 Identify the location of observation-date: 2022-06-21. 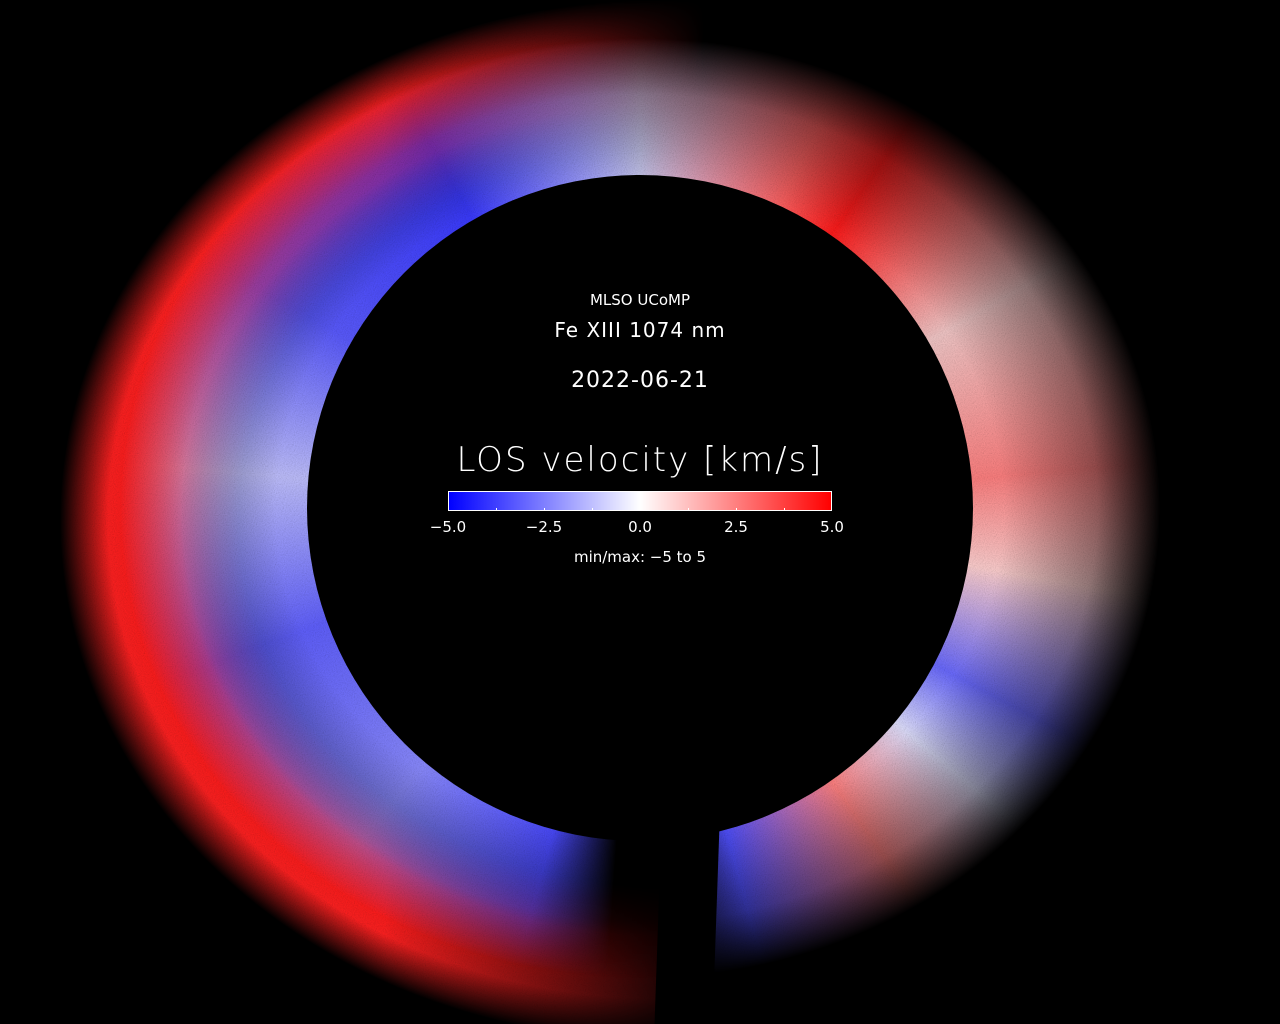
(640, 380).